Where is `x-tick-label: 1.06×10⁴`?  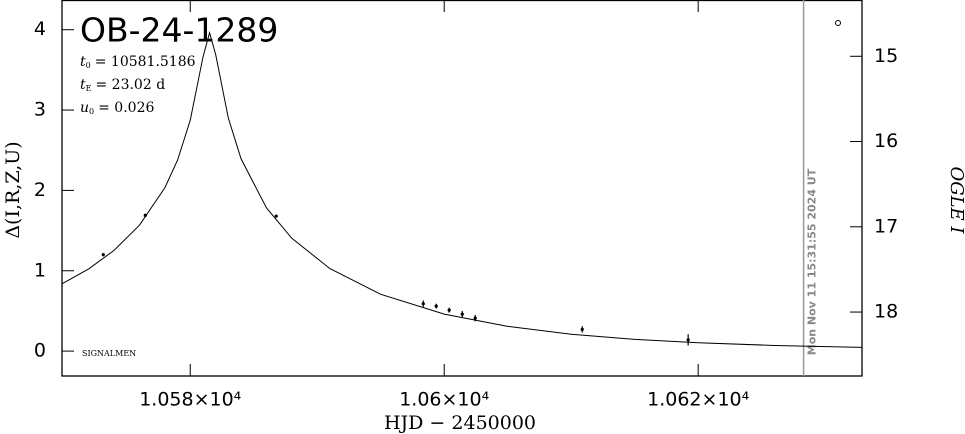 x-tick-label: 1.06×10⁴ is located at coordinates (444, 400).